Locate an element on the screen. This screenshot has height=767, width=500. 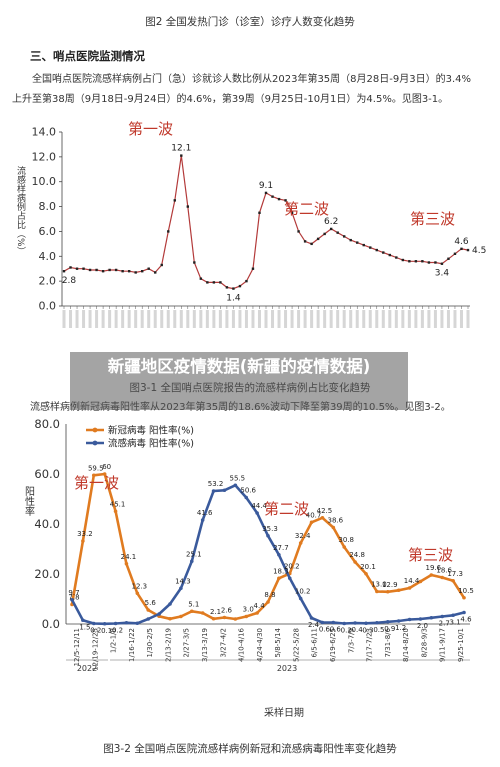
year-label: 2022 is located at coordinates (87, 668).